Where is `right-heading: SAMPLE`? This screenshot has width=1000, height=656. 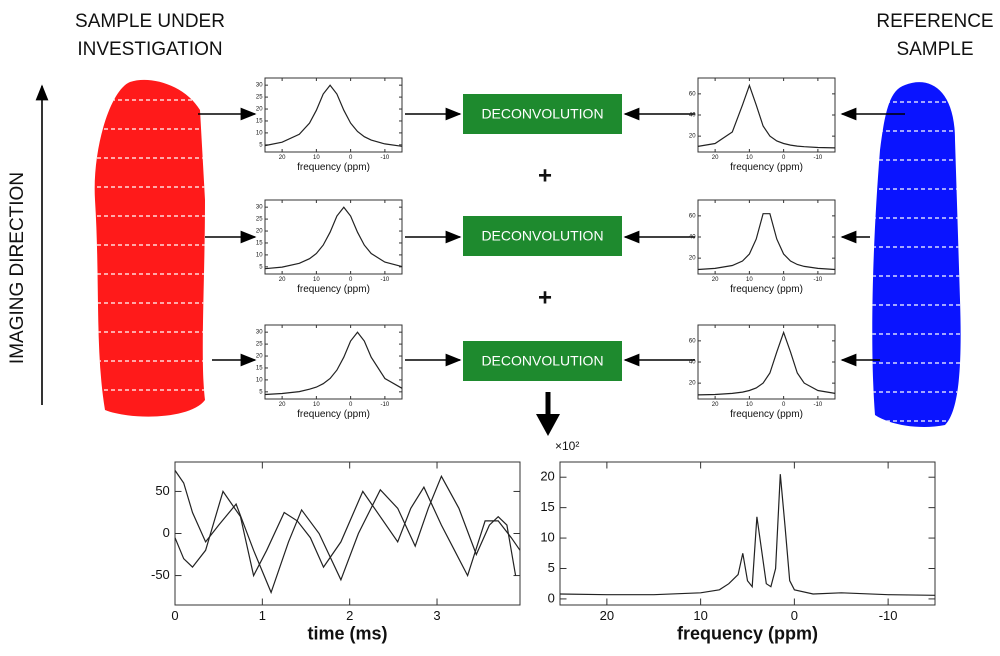
right-heading: SAMPLE is located at coordinates (934, 49).